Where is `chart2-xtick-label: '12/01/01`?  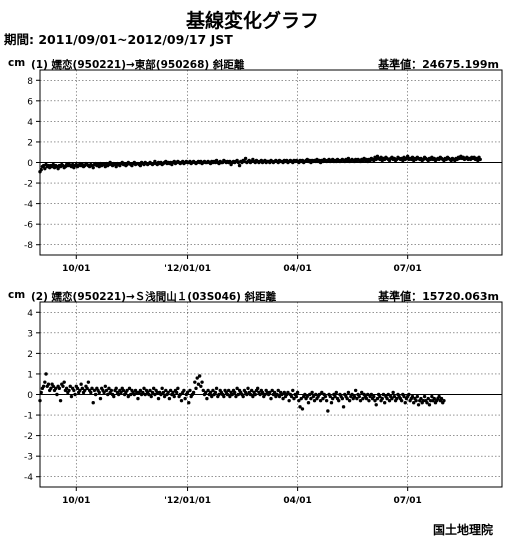 chart2-xtick-label: '12/01/01 is located at coordinates (187, 501).